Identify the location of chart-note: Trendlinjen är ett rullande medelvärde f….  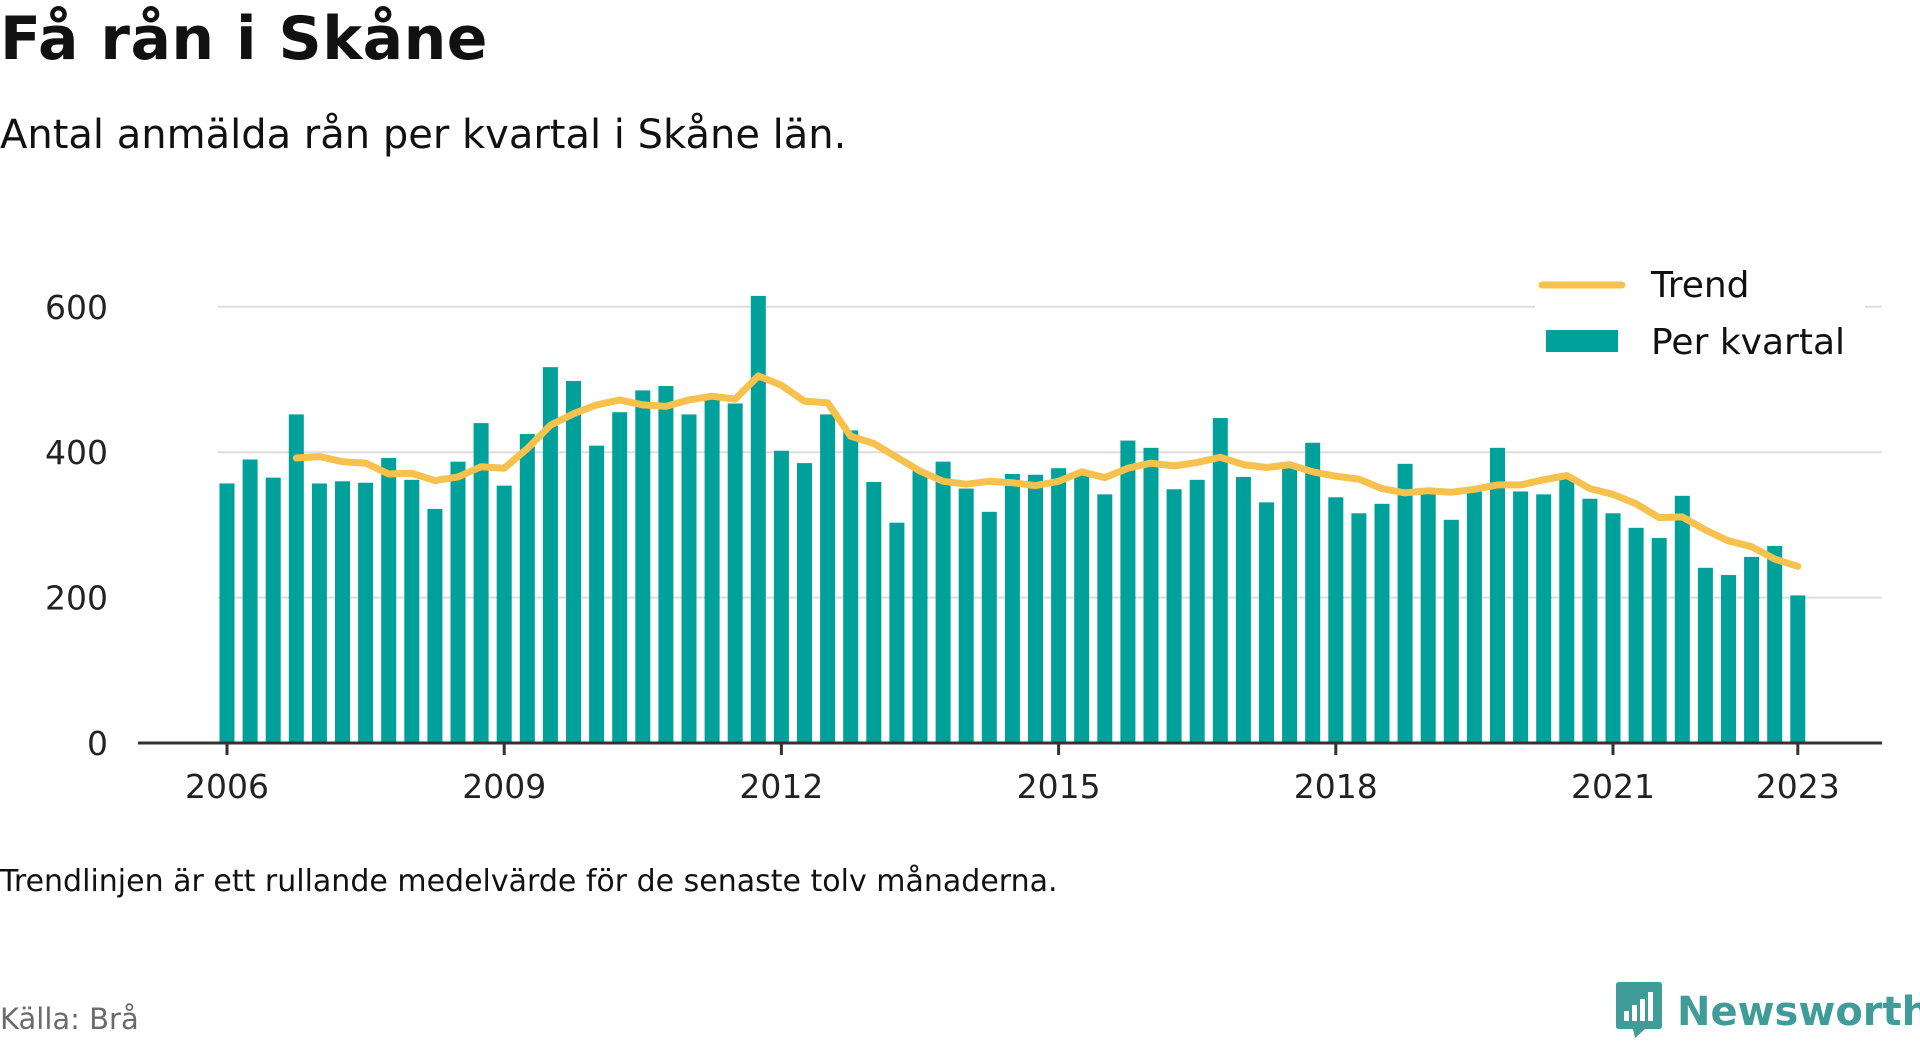
(529, 881).